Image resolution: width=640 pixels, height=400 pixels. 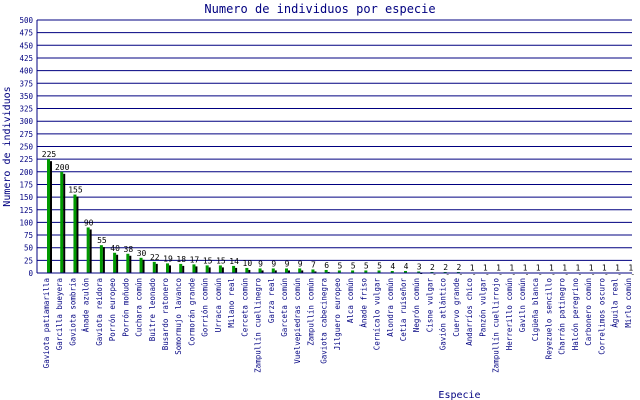 I want to click on data-label: 15, so click(x=208, y=260).